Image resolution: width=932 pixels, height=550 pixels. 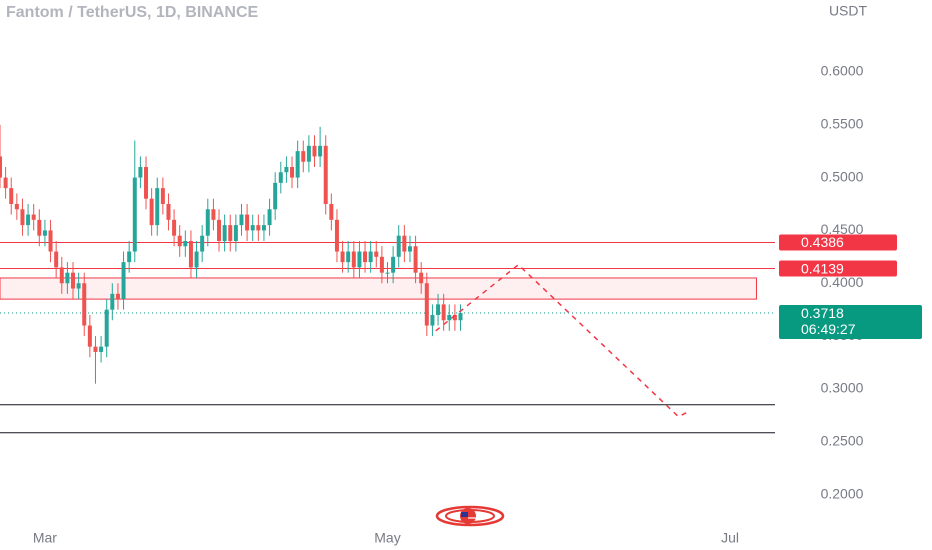 What do you see at coordinates (822, 268) in the screenshot?
I see `level-label: 0.4139` at bounding box center [822, 268].